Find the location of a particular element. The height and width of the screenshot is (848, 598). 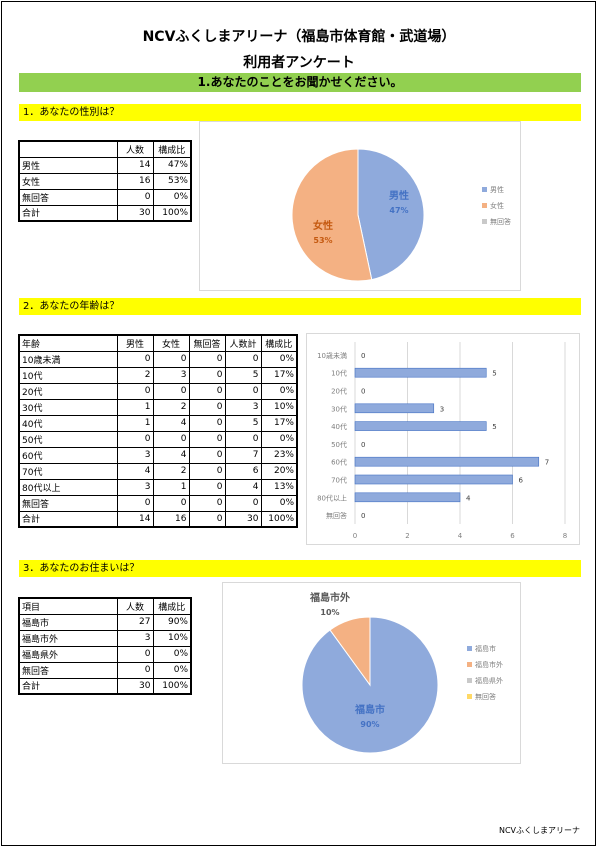

table-cell: 80代以上 is located at coordinates (68, 487).